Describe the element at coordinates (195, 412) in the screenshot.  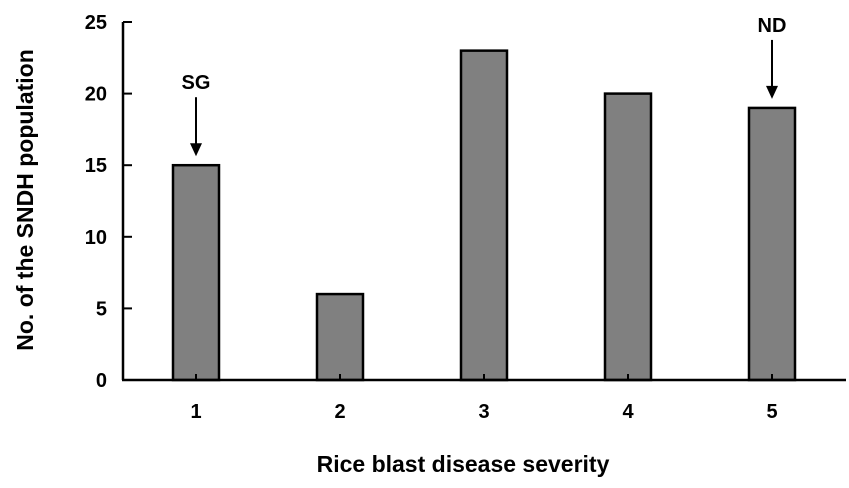
I see `x-tick-label: 1` at that location.